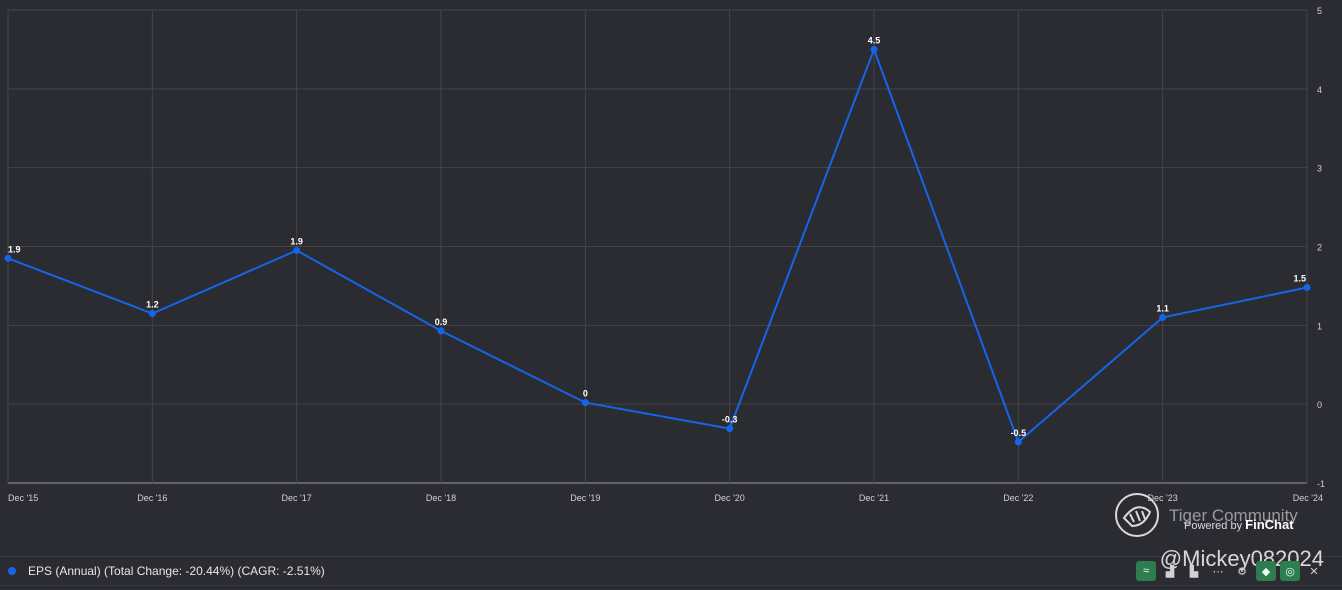 Image resolution: width=1342 pixels, height=590 pixels. Describe the element at coordinates (152, 498) in the screenshot. I see `x-tick-label: Dec '16` at that location.